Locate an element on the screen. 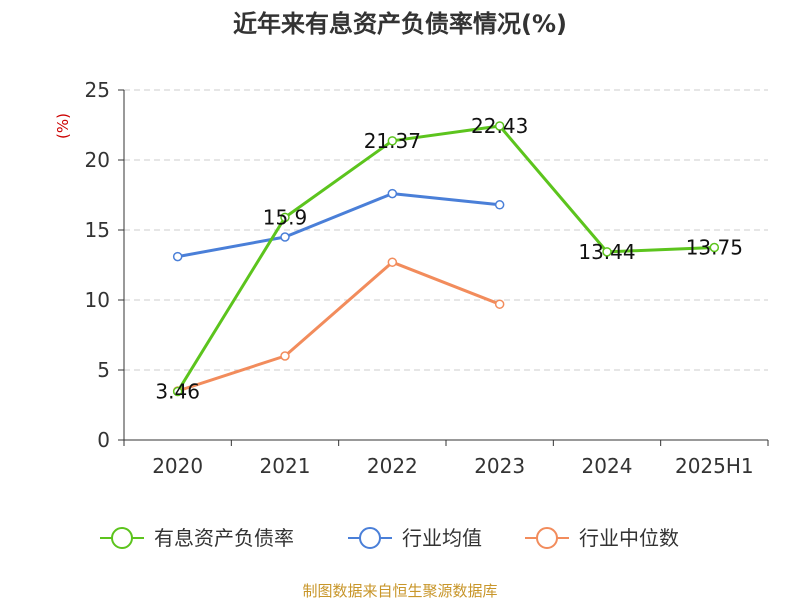 This screenshot has width=800, height=600. x-tick-label: 2020 is located at coordinates (177, 466).